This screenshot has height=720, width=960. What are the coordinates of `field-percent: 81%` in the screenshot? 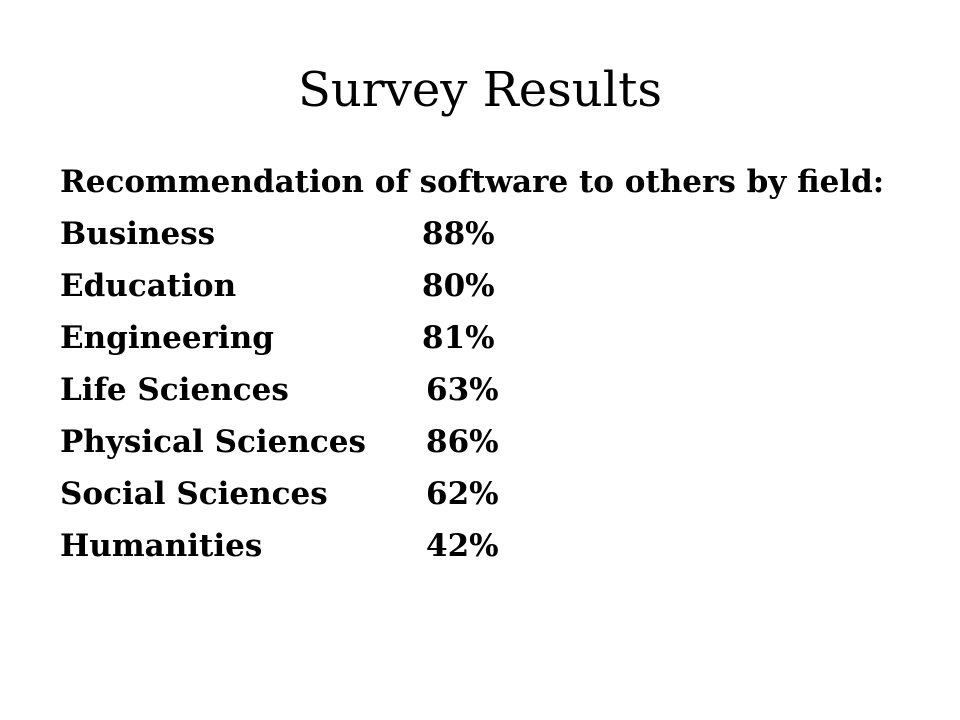 It's located at (458, 338).